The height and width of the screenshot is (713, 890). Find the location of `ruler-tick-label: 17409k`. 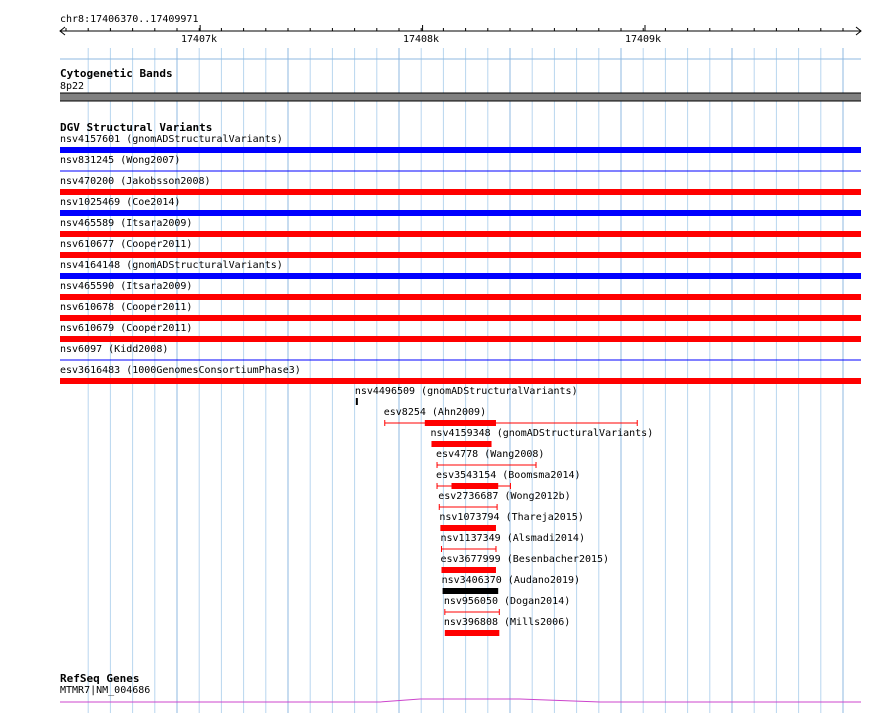

ruler-tick-label: 17409k is located at coordinates (643, 39).